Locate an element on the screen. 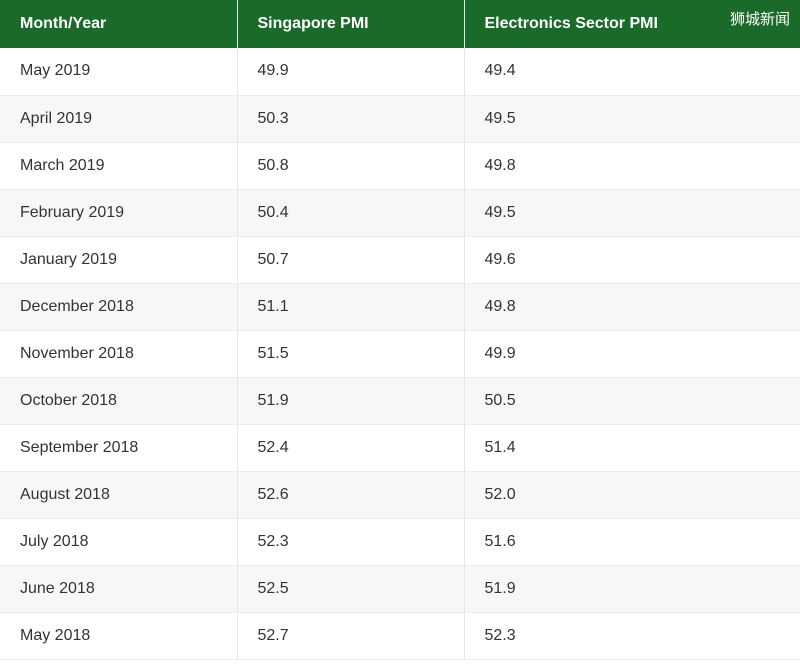 The image size is (800, 665). cell-singapore-pmi: 50.7 is located at coordinates (351, 260).